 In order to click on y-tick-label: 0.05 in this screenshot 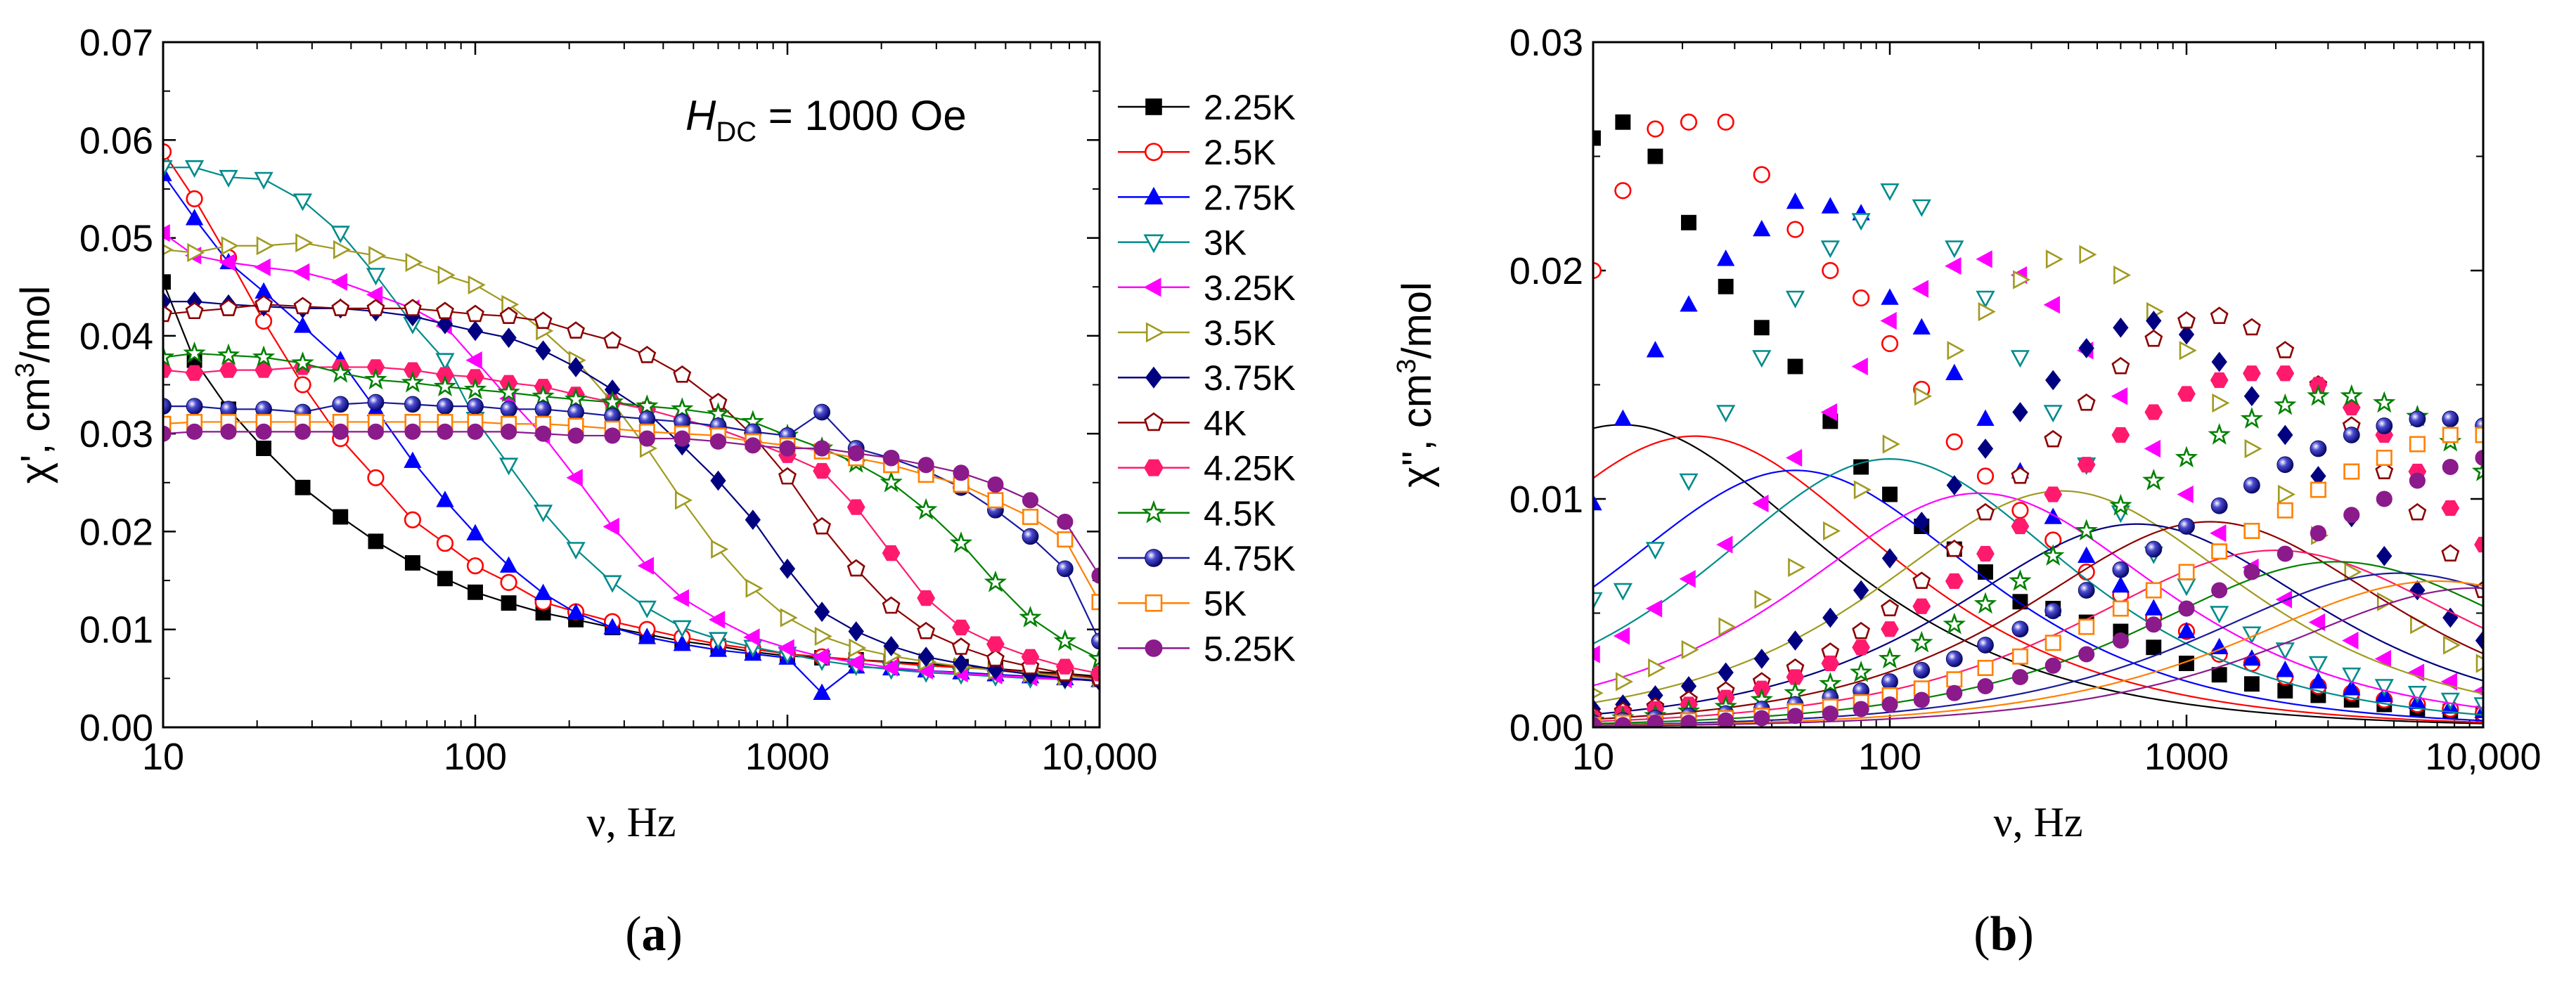, I will do `click(116, 239)`.